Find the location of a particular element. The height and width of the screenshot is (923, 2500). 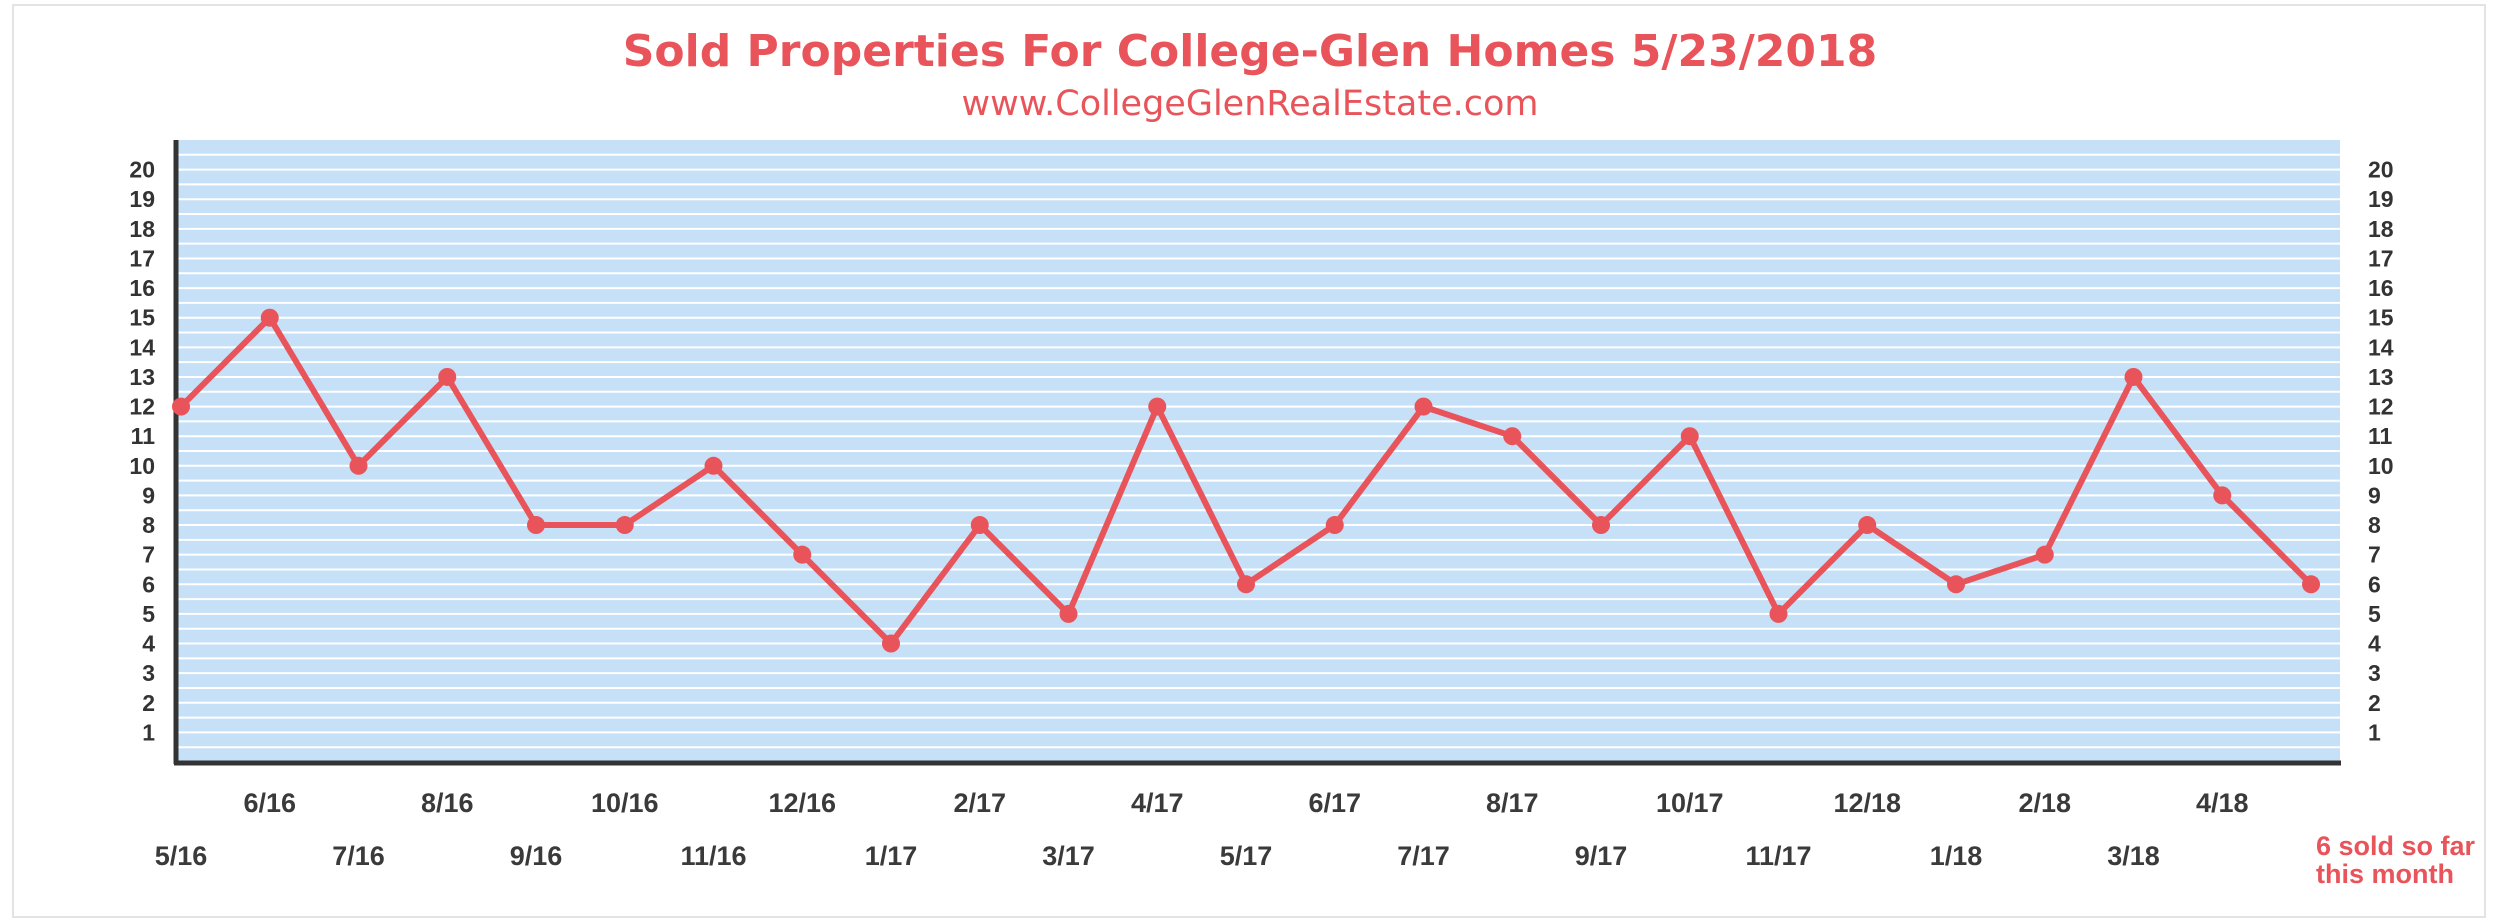

y-tick-label-left: 16 is located at coordinates (142, 288).